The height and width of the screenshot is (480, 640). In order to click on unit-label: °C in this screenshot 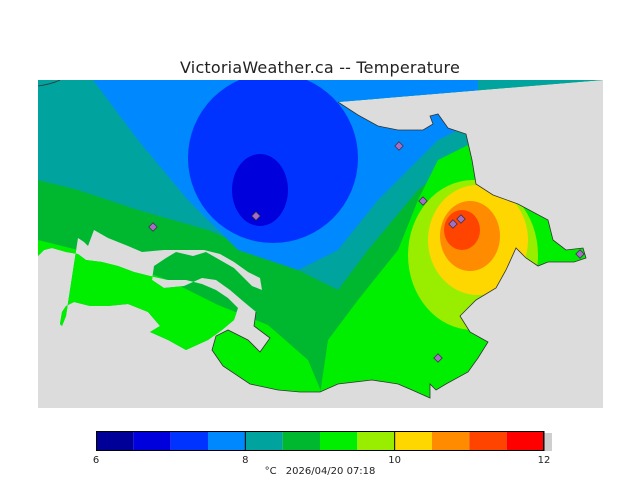, I will do `click(270, 471)`.